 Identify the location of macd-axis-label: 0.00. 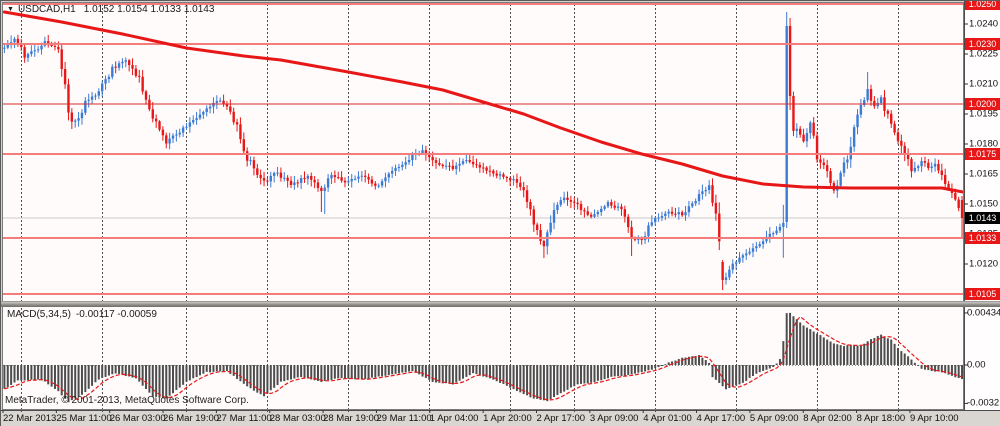
(976, 365).